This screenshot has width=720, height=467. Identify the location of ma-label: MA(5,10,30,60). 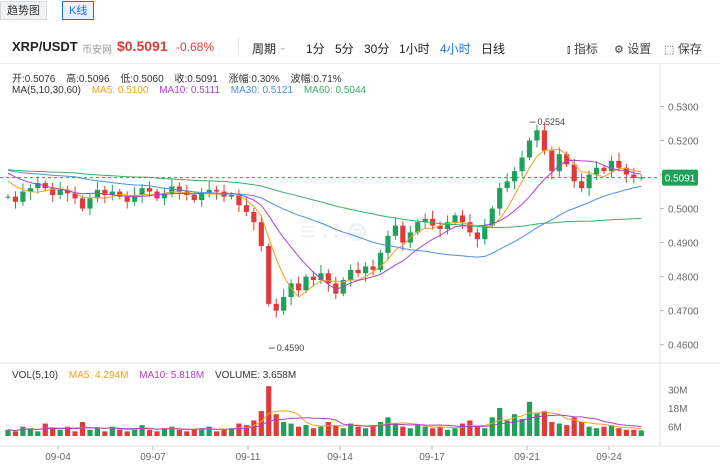
(46, 90).